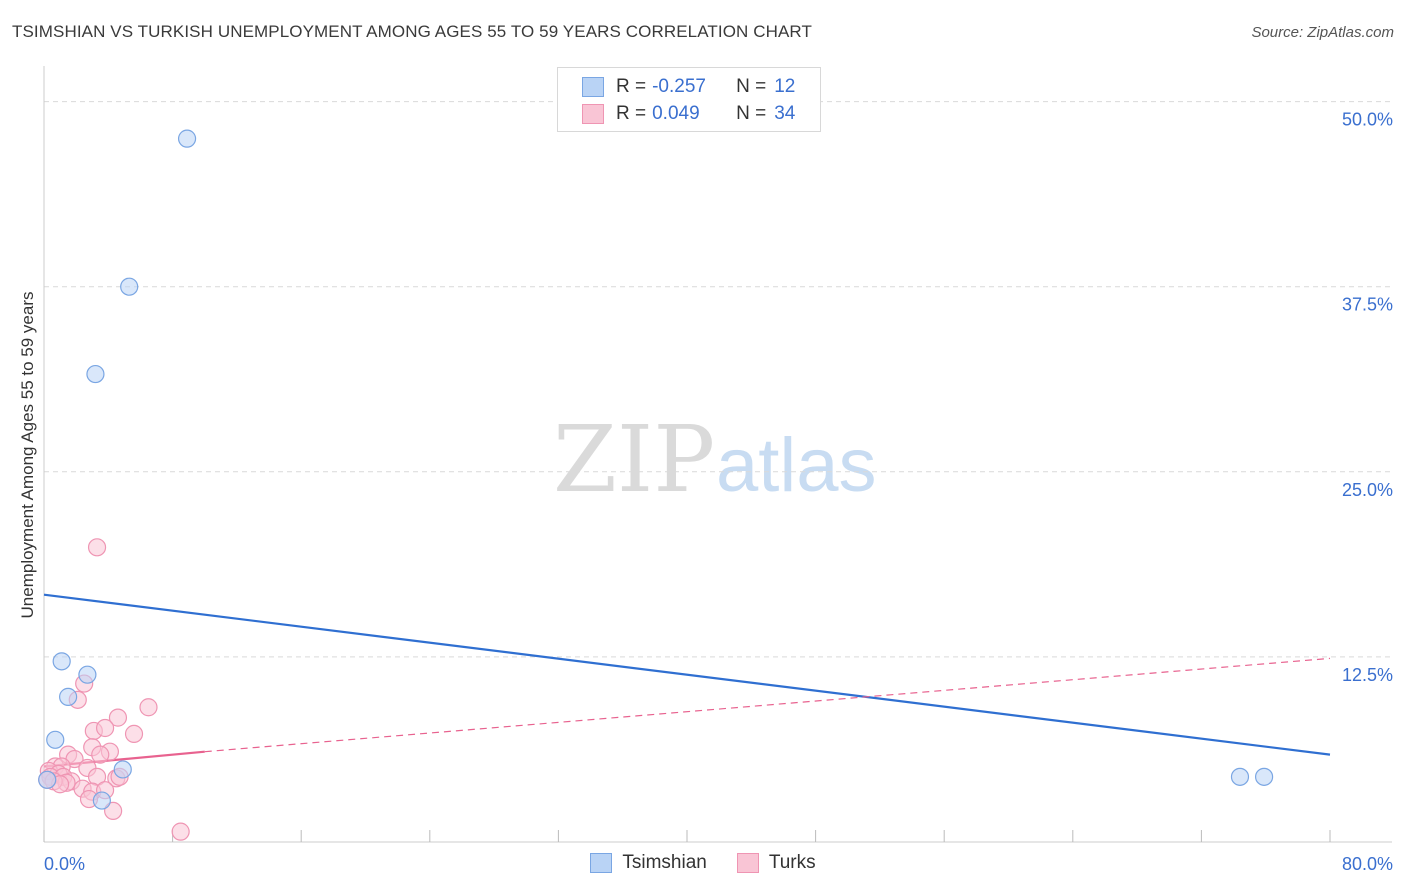 This screenshot has width=1406, height=892. I want to click on series-swatch-turks, so click(747, 863).